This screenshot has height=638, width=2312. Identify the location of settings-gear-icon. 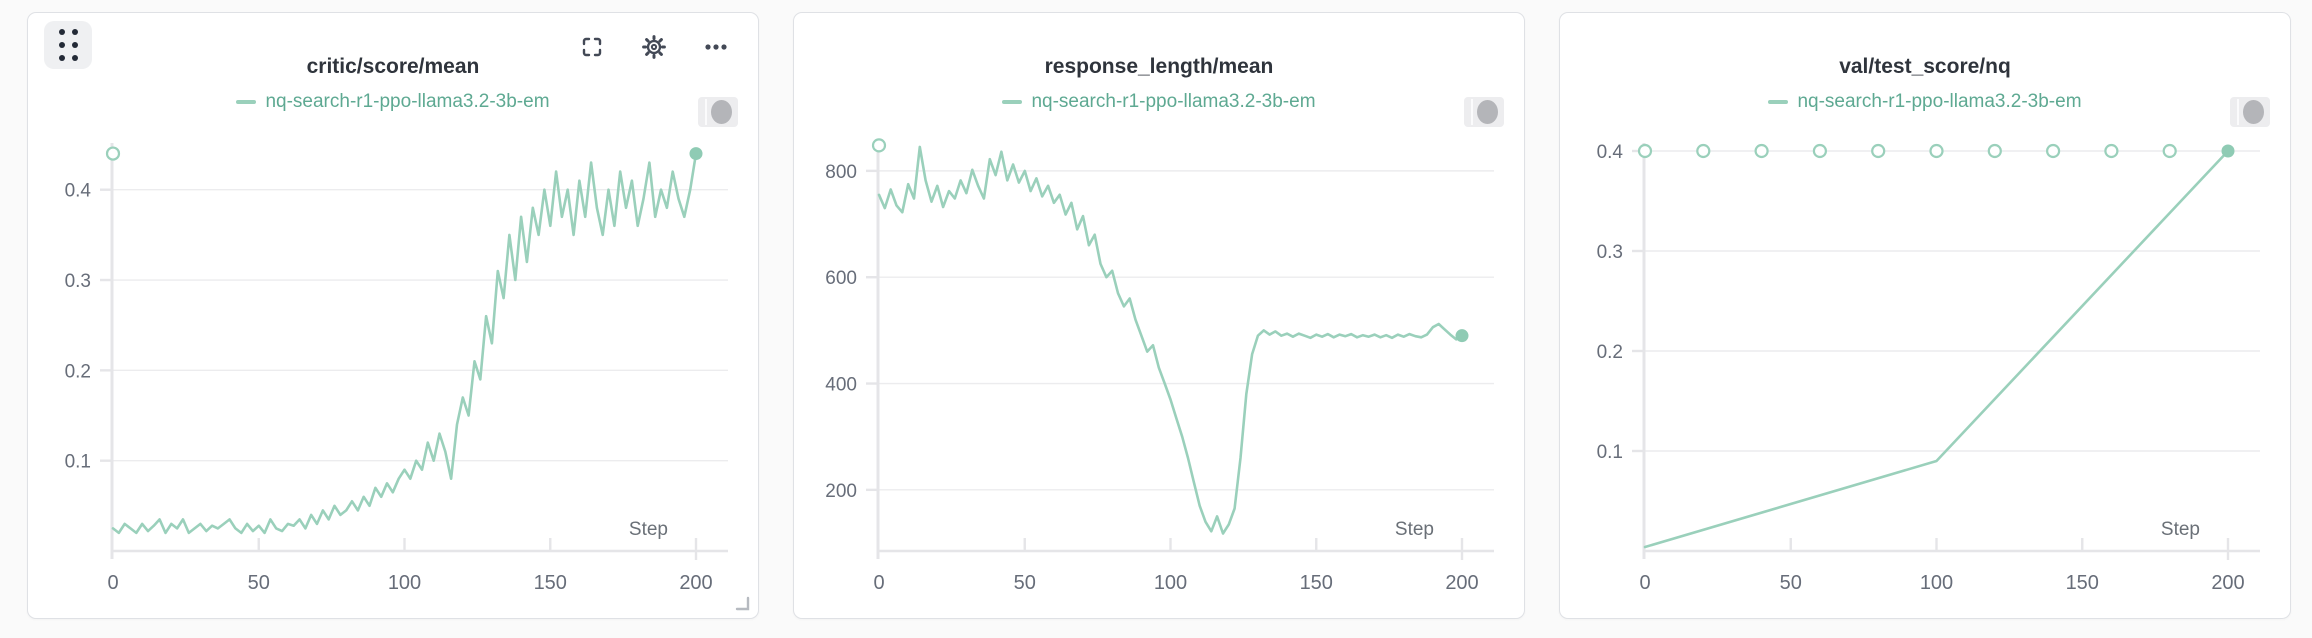
(654, 47).